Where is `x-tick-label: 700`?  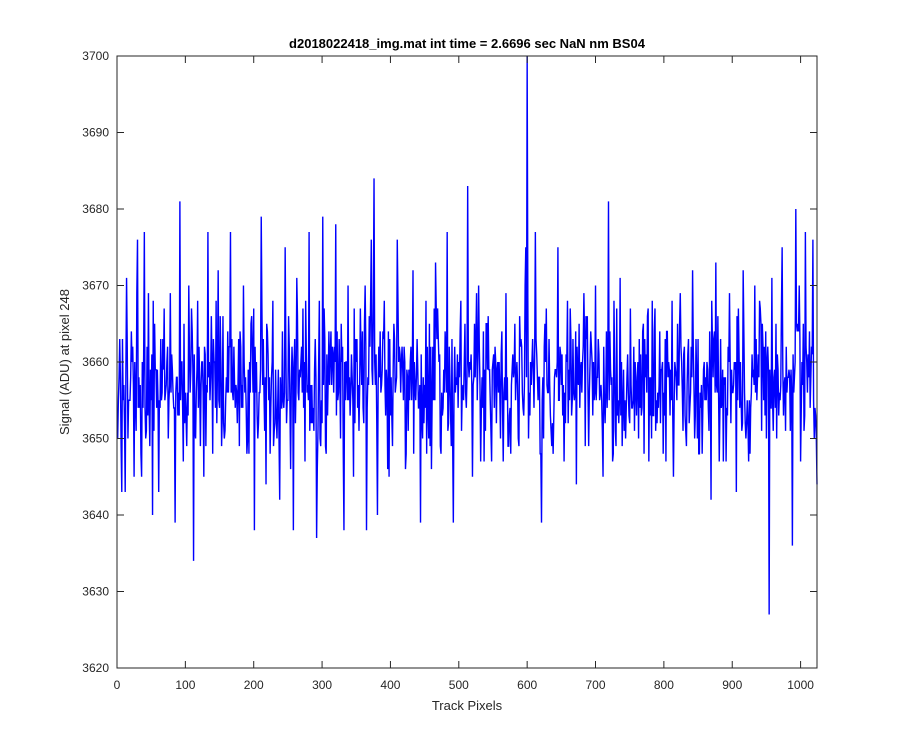
x-tick-label: 700 is located at coordinates (596, 685).